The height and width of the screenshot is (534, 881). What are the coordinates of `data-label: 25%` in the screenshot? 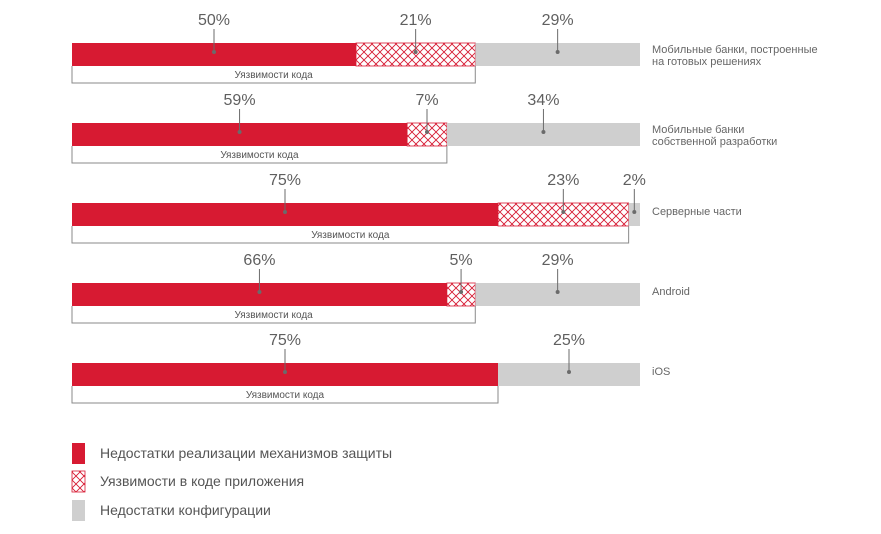 It's located at (569, 340).